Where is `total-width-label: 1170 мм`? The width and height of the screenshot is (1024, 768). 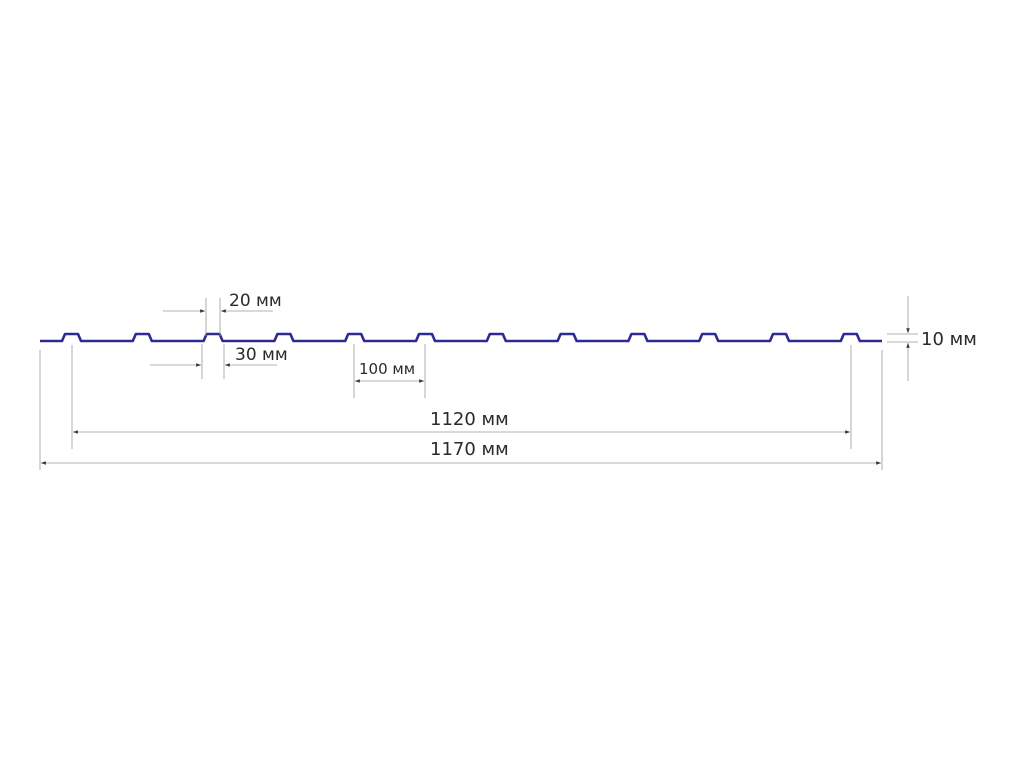
total-width-label: 1170 мм is located at coordinates (469, 449).